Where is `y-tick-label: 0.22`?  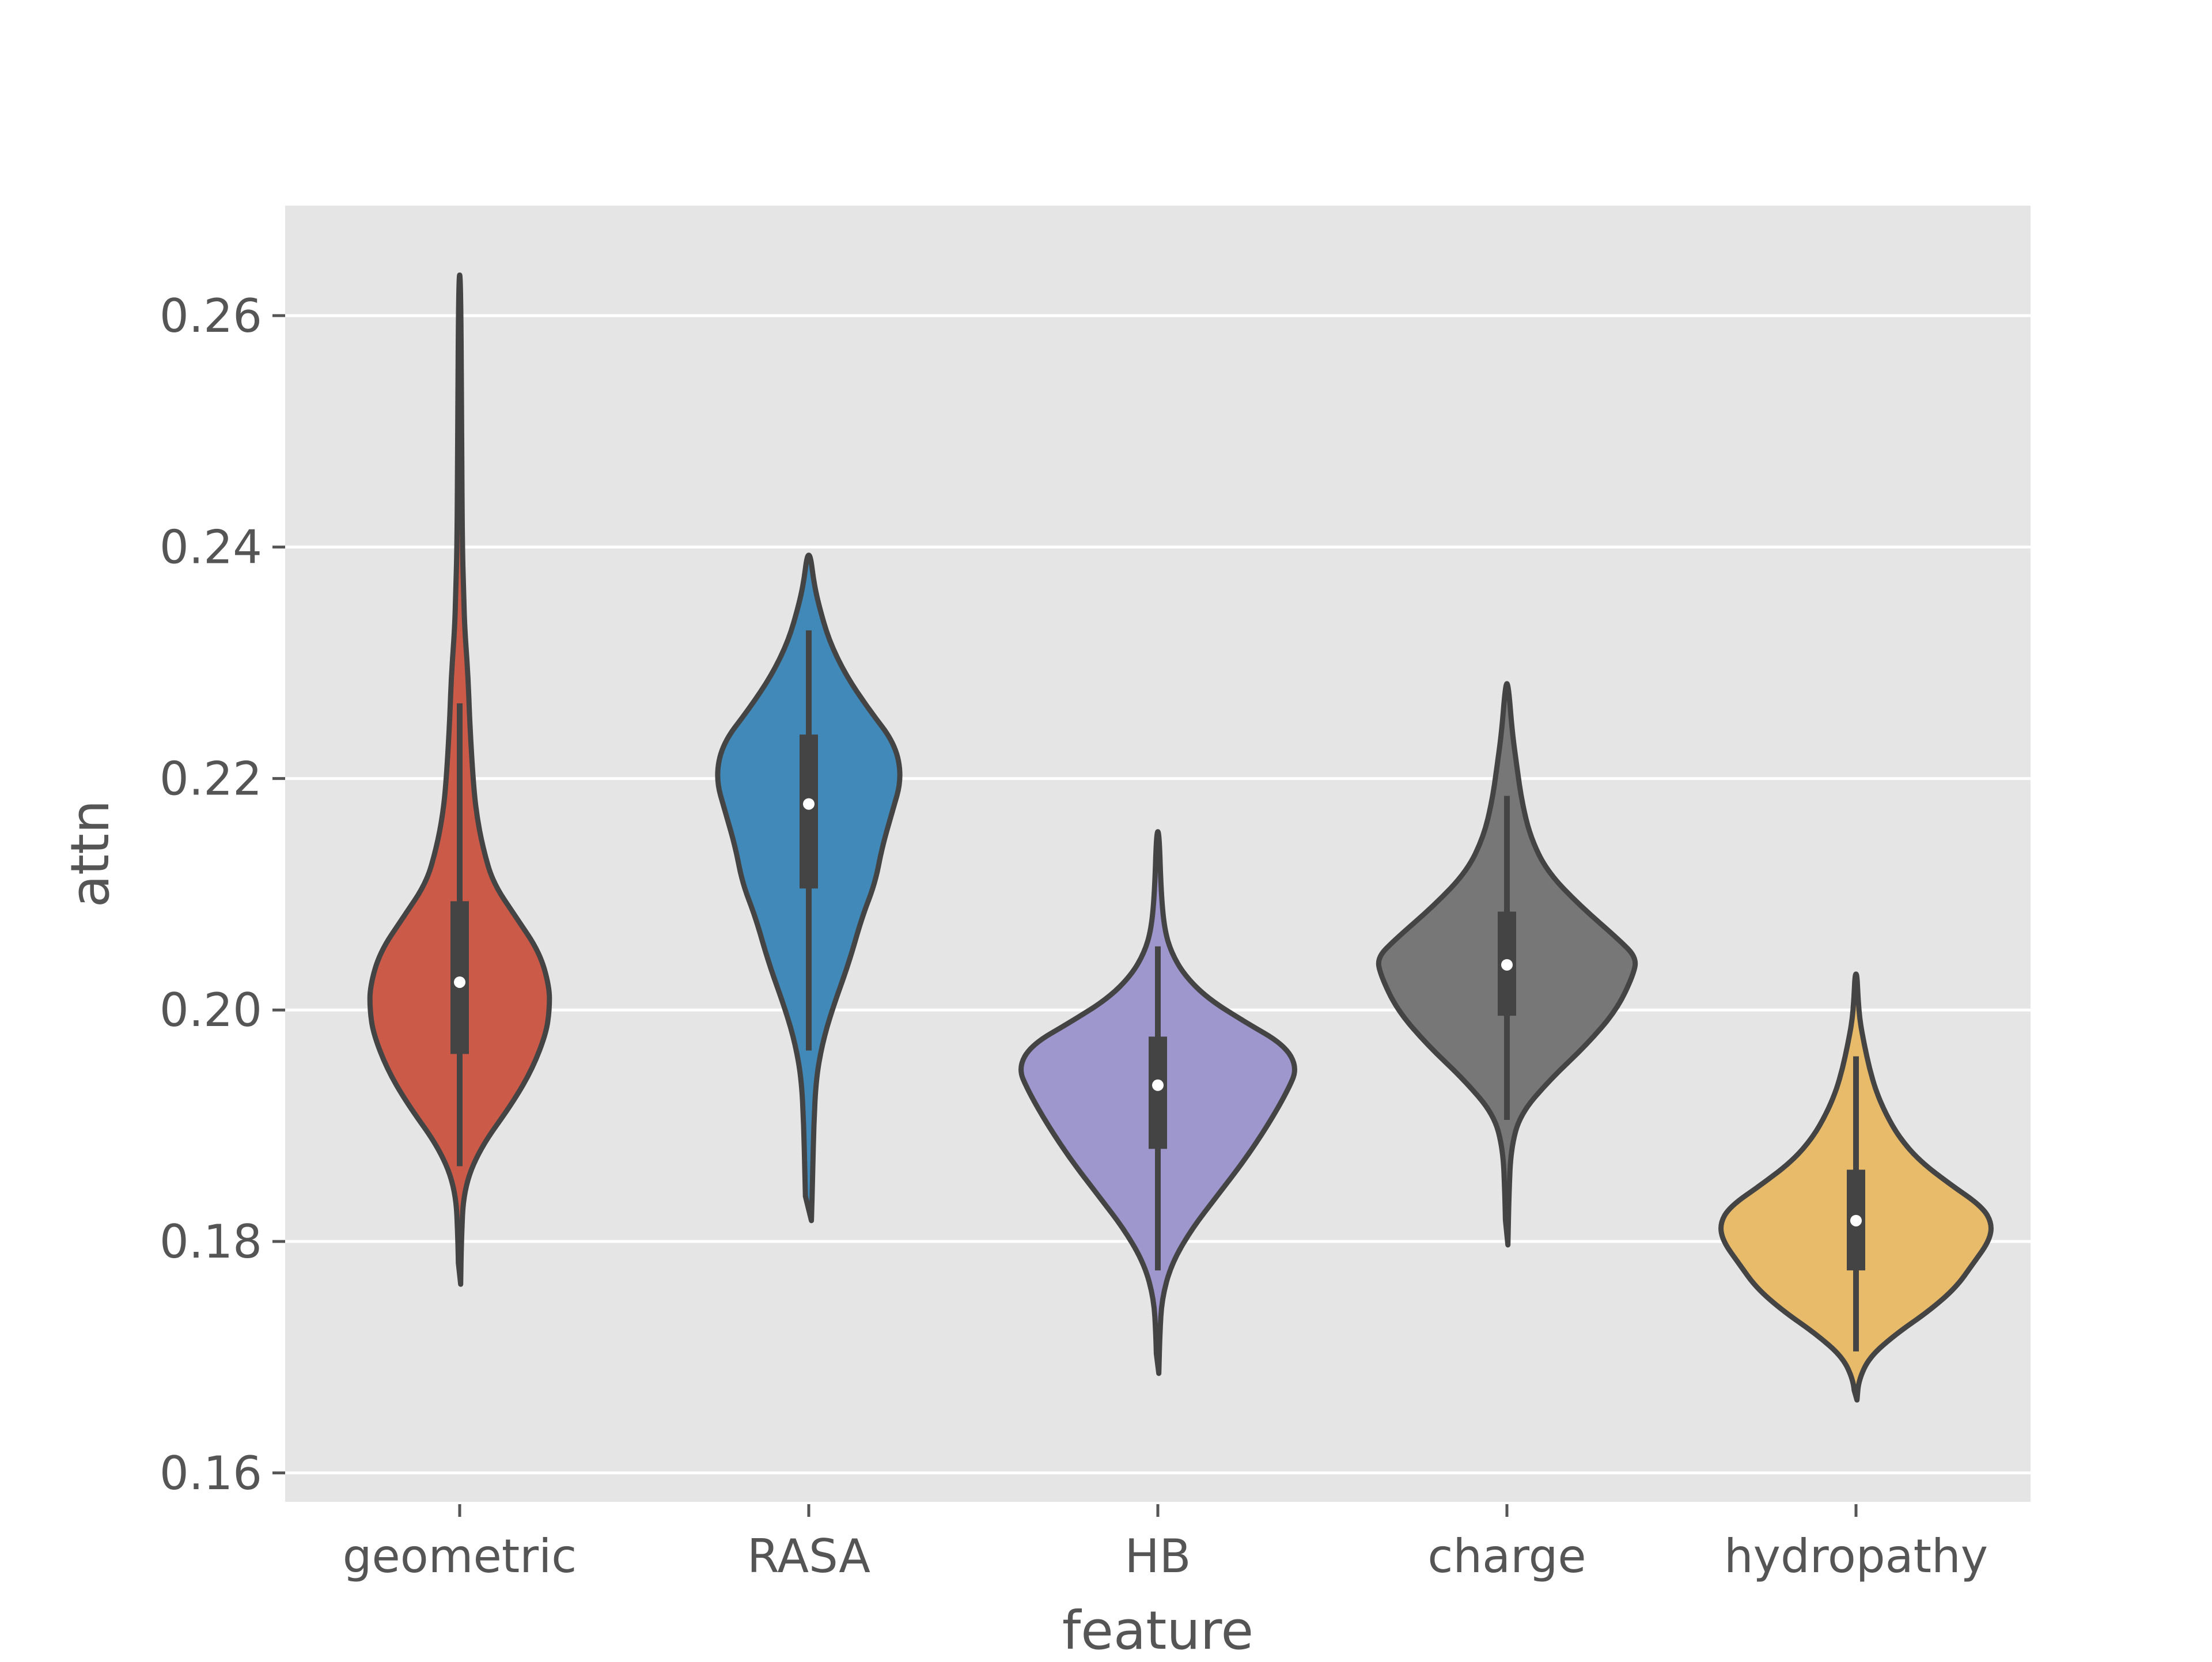 y-tick-label: 0.22 is located at coordinates (211, 778).